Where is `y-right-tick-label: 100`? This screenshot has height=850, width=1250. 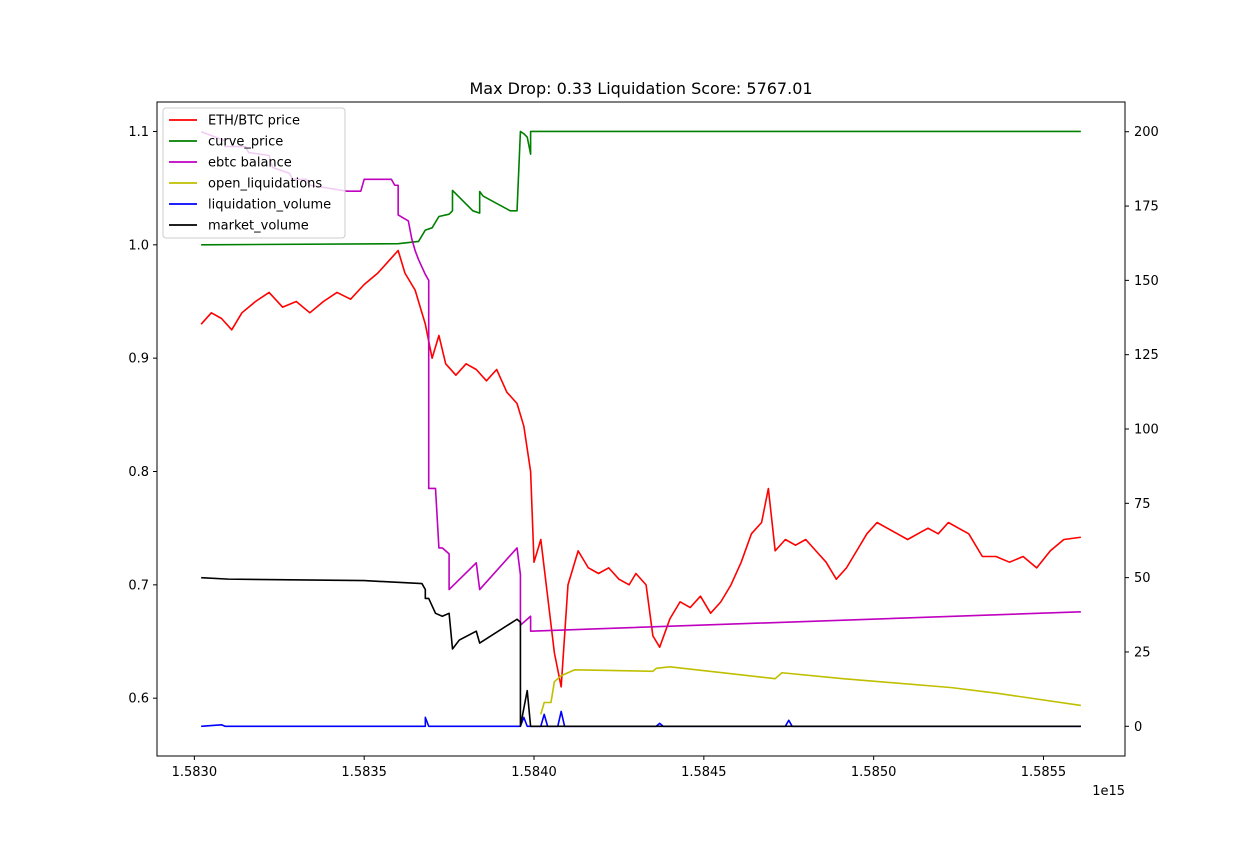 y-right-tick-label: 100 is located at coordinates (1146, 430).